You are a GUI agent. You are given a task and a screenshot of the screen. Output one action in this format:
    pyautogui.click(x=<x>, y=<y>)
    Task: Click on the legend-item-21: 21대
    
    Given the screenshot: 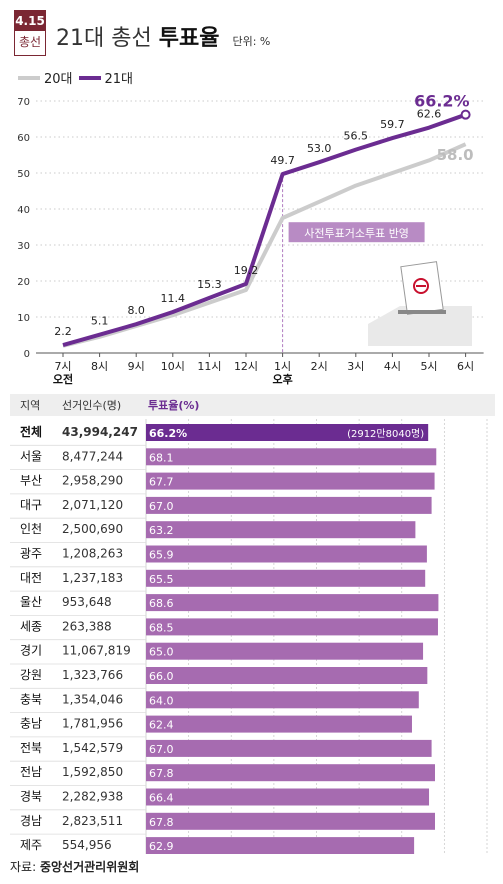 What is the action you would take?
    pyautogui.click(x=106, y=77)
    